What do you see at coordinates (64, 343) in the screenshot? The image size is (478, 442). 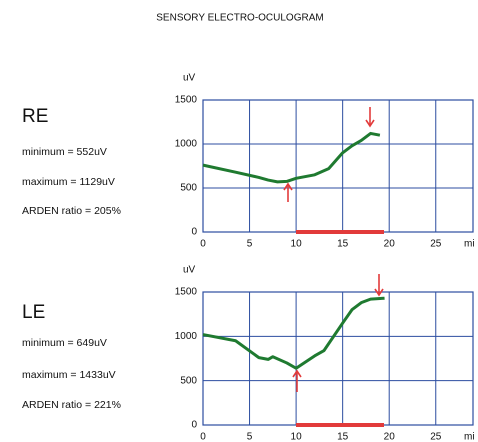 I see `annotation: minimum = 649uV` at bounding box center [64, 343].